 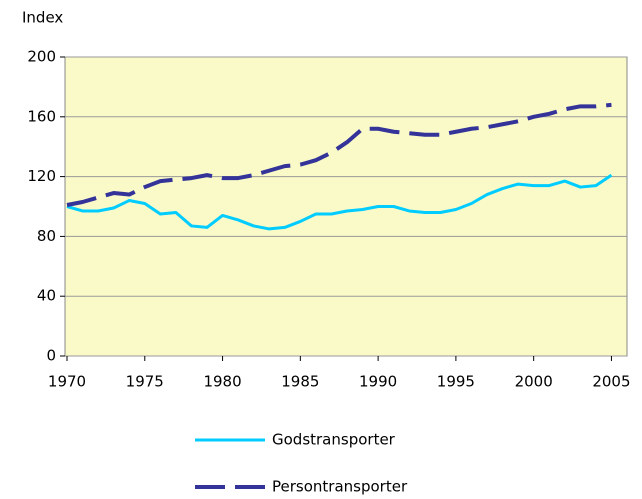 What do you see at coordinates (41, 116) in the screenshot?
I see `y-tick-label: 160` at bounding box center [41, 116].